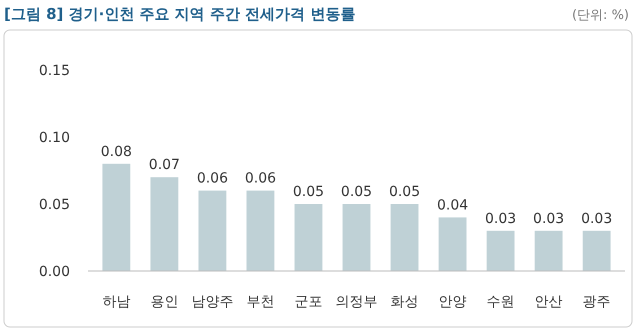 This screenshot has width=637, height=333. What do you see at coordinates (54, 272) in the screenshot?
I see `y-tick-label: 0.00` at bounding box center [54, 272].